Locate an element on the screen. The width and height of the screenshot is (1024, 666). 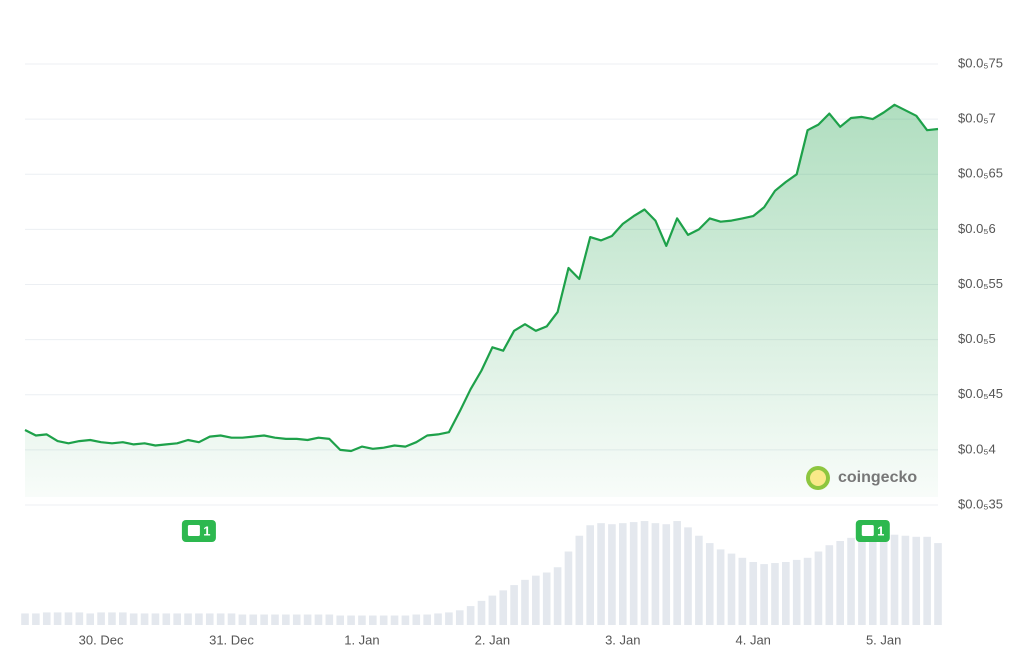
y-tick-label: $0.0₅65 is located at coordinates (980, 173).